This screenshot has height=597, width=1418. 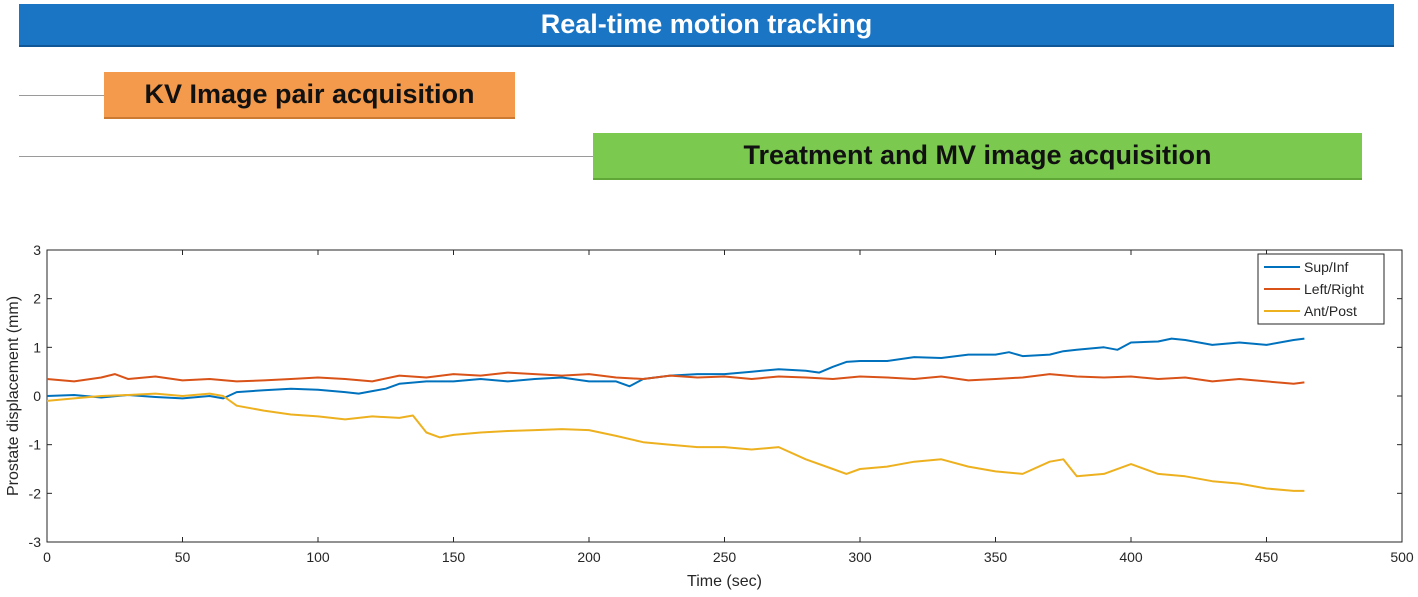 I want to click on y-tick-label: 0, so click(x=37, y=396).